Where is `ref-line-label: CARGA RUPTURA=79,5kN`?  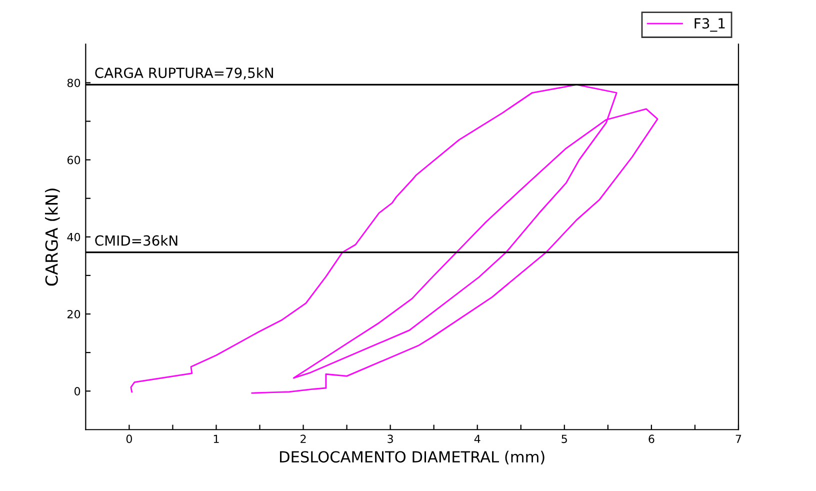 ref-line-label: CARGA RUPTURA=79,5kN is located at coordinates (184, 73).